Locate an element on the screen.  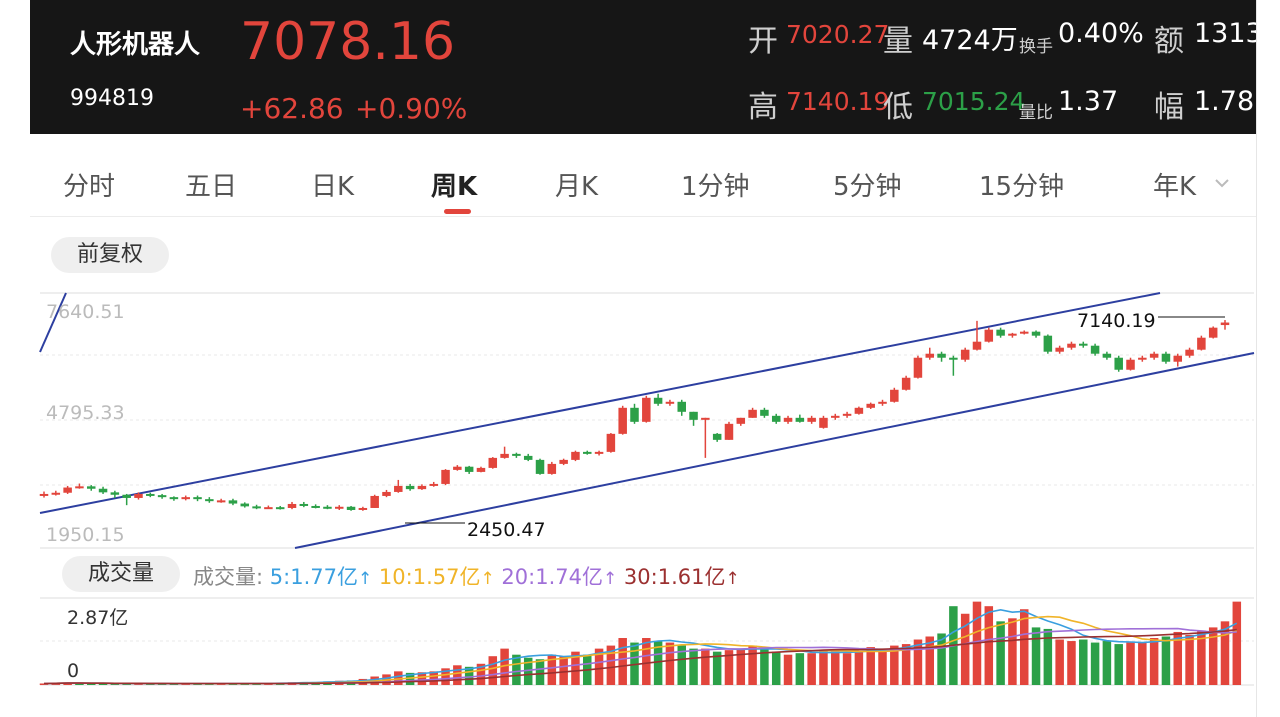
tab-weekly-k: 周K is located at coordinates (454, 187).